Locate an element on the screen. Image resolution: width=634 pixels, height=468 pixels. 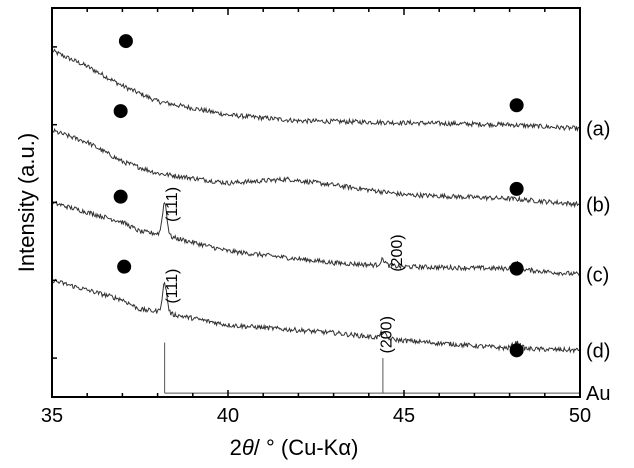
series-label: (d) is located at coordinates (598, 351).